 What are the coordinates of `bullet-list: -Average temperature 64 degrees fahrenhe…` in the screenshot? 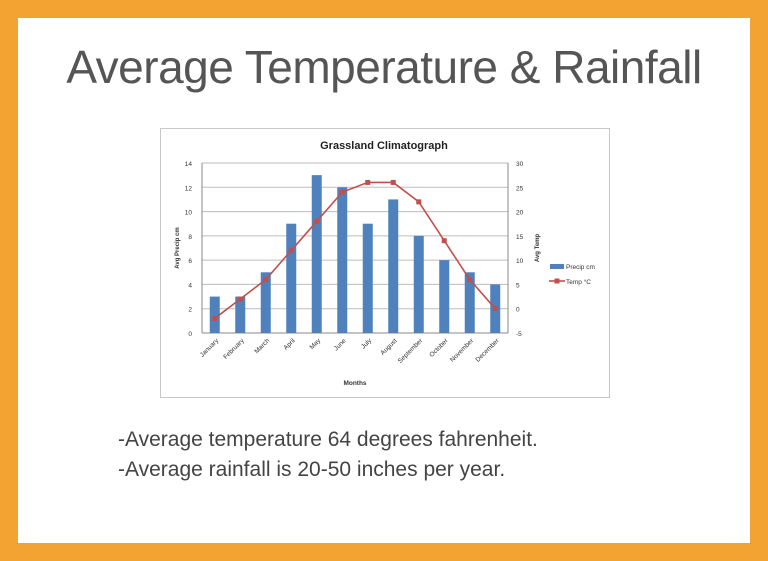 It's located at (328, 455).